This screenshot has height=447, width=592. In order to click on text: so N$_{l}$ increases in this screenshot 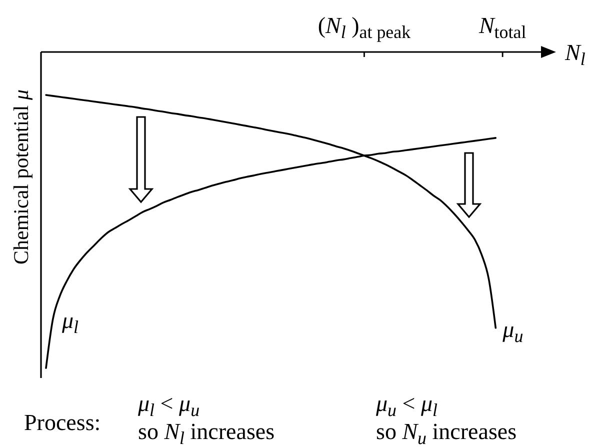, I will do `click(206, 433)`.